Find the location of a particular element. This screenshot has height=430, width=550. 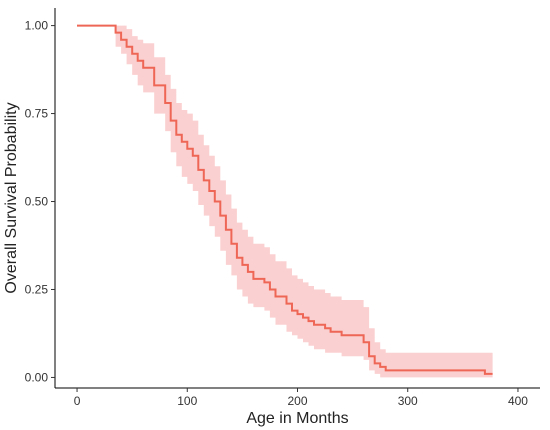

x-tick-label: 400 is located at coordinates (518, 401).